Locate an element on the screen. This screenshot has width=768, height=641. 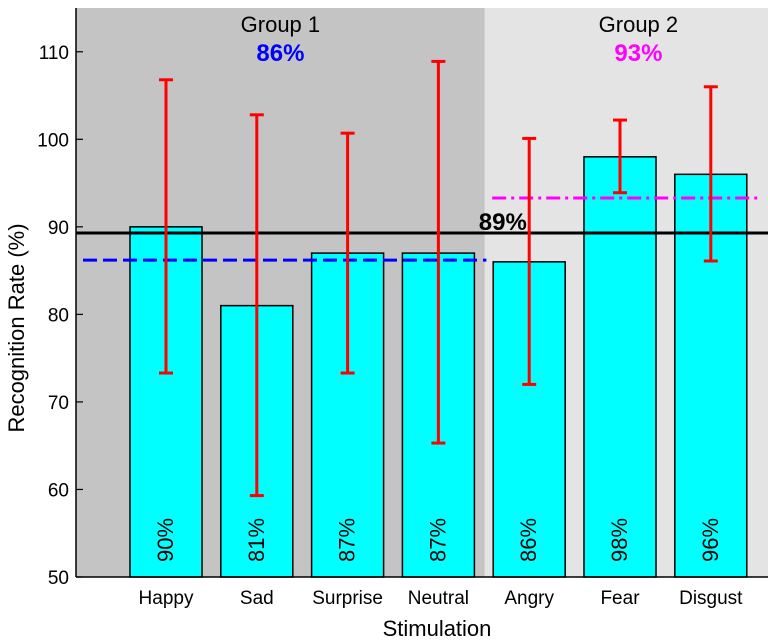
error-bar-surprise is located at coordinates (347, 253).